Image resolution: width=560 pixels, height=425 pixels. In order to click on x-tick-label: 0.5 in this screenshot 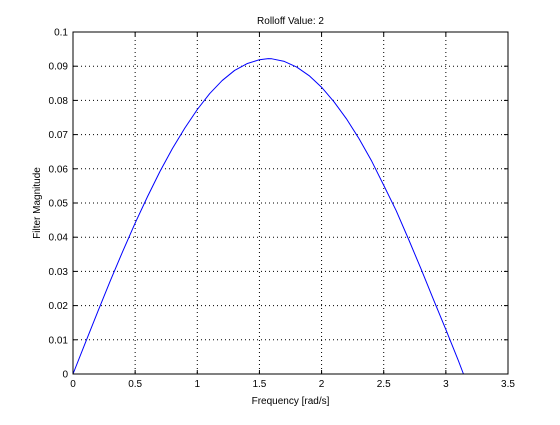, I will do `click(135, 384)`.